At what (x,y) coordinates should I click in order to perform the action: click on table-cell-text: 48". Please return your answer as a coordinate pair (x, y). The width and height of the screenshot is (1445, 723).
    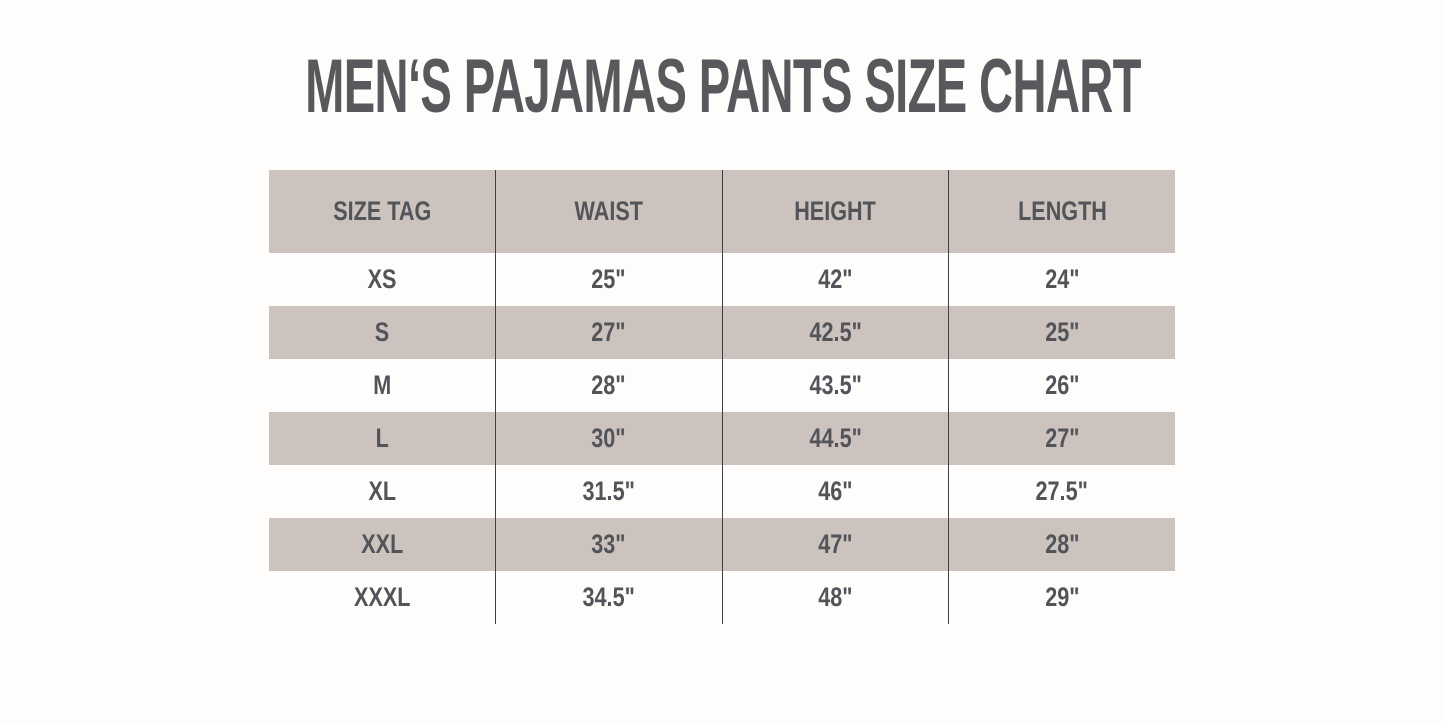
    Looking at the image, I should click on (835, 597).